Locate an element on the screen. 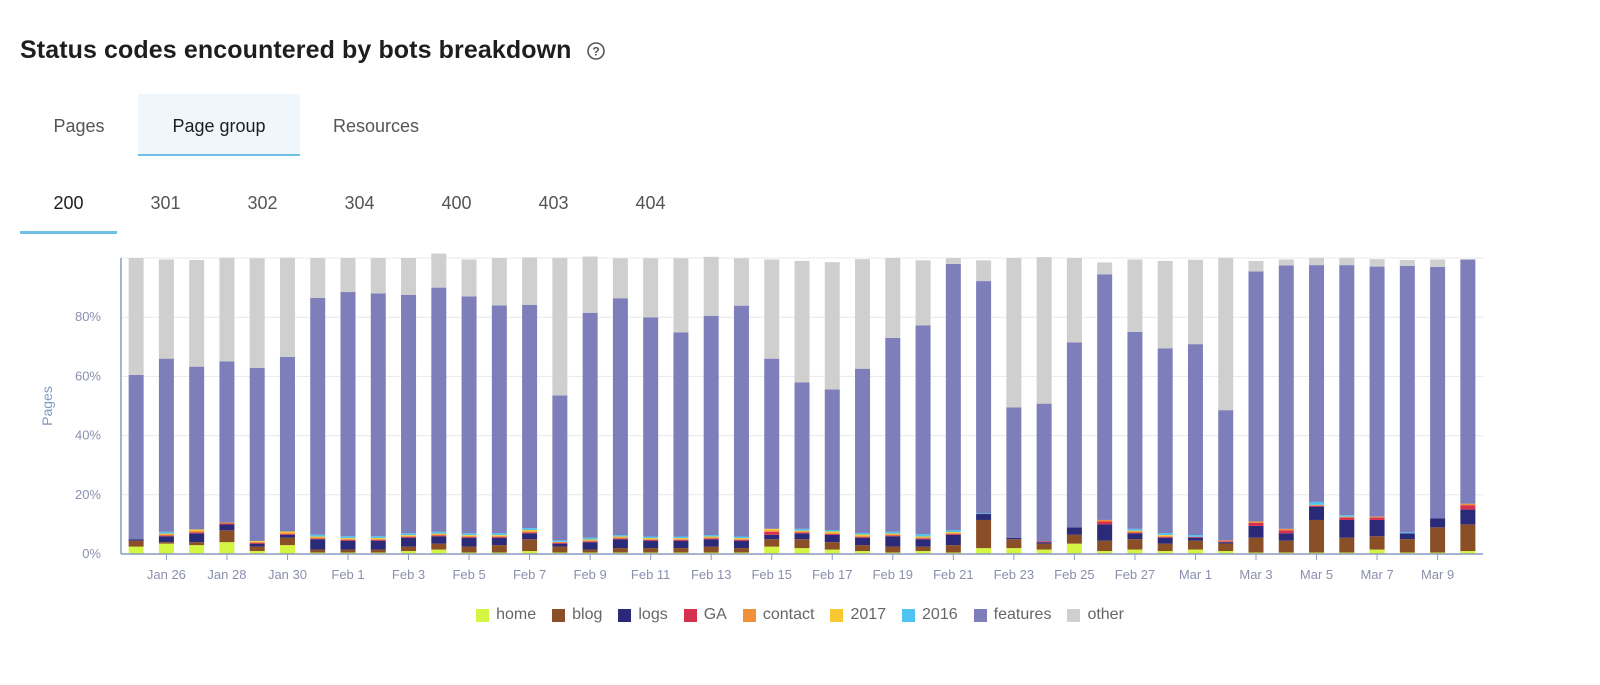 The width and height of the screenshot is (1600, 685). y-tick-label: 0% is located at coordinates (91, 553).